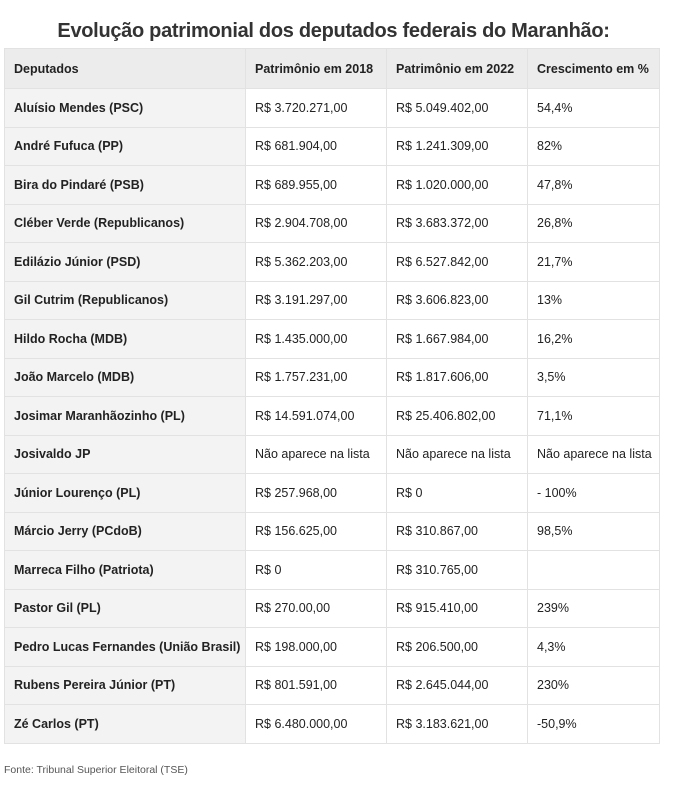 This screenshot has width=687, height=788. I want to click on cell: R$ 801.591,00, so click(316, 685).